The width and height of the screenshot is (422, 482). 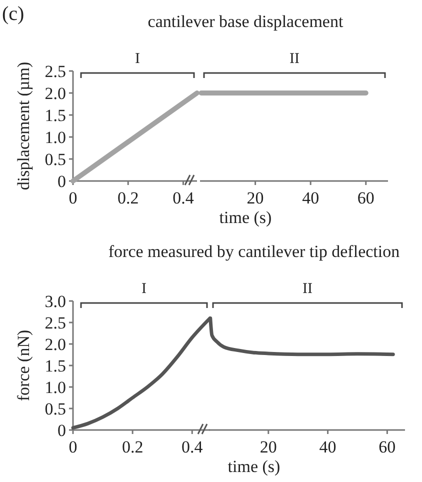 What do you see at coordinates (23, 366) in the screenshot?
I see `y-axis-title: force (nN)` at bounding box center [23, 366].